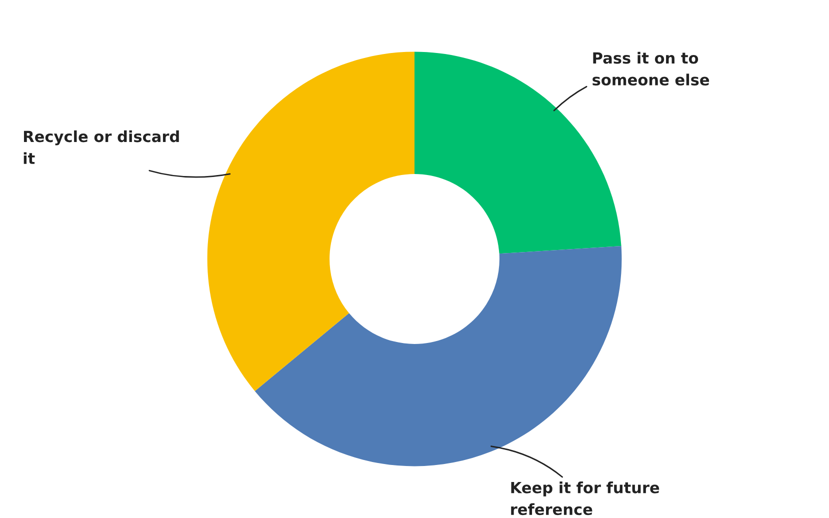 This screenshot has height=518, width=829. I want to click on slice-label: Keep it for future reference, so click(585, 499).